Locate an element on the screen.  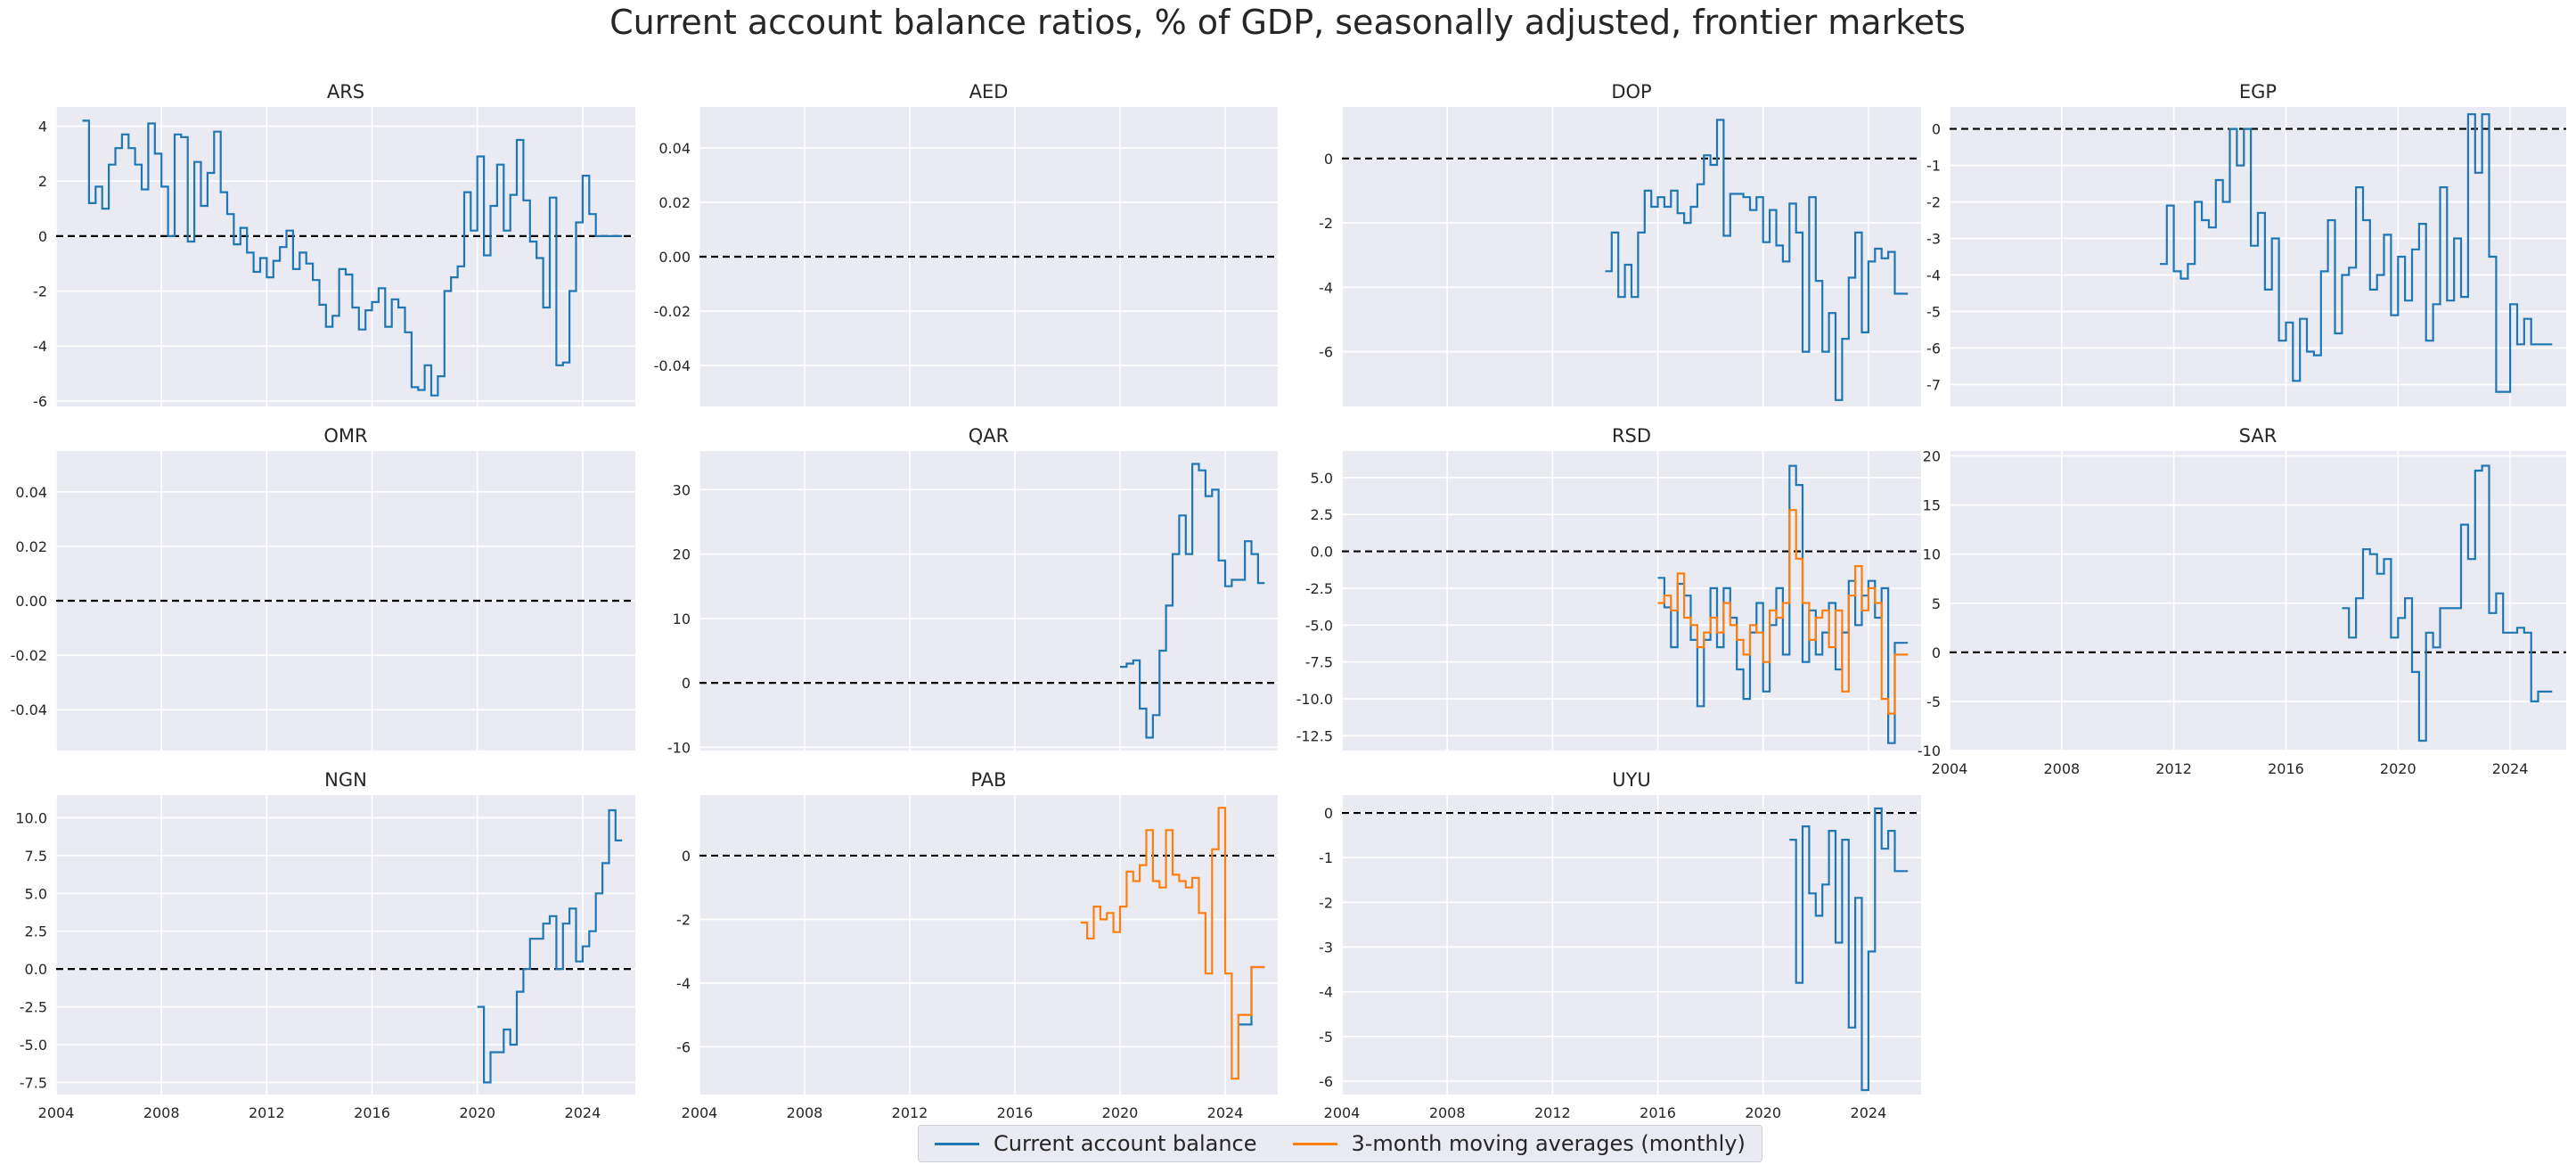
subplot-aed: -0.04 -0.02 0.00 0.02 0.04 AED is located at coordinates (966, 243).